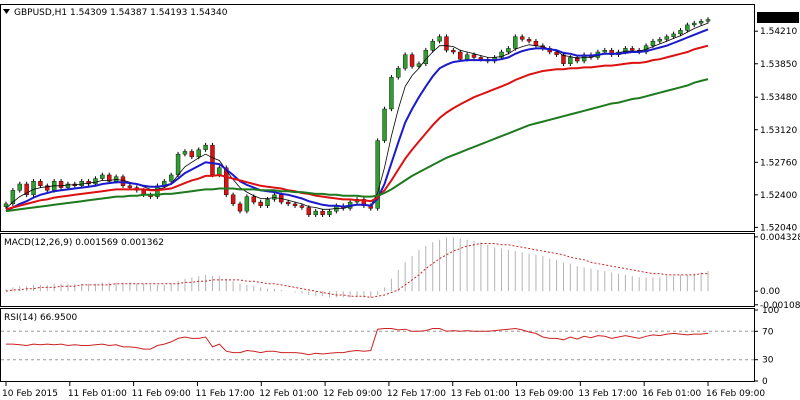 The width and height of the screenshot is (800, 400). I want to click on x-tick-label: 13 Feb 17:00, so click(607, 394).